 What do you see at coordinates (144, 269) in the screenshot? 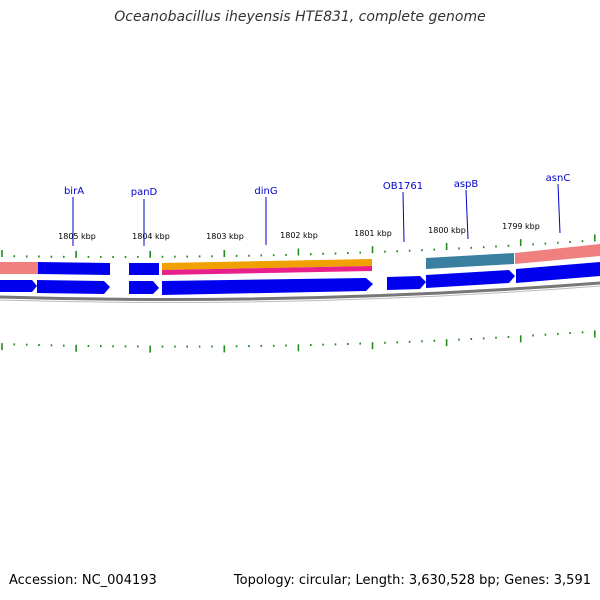
I see `gene-block-panD` at bounding box center [144, 269].